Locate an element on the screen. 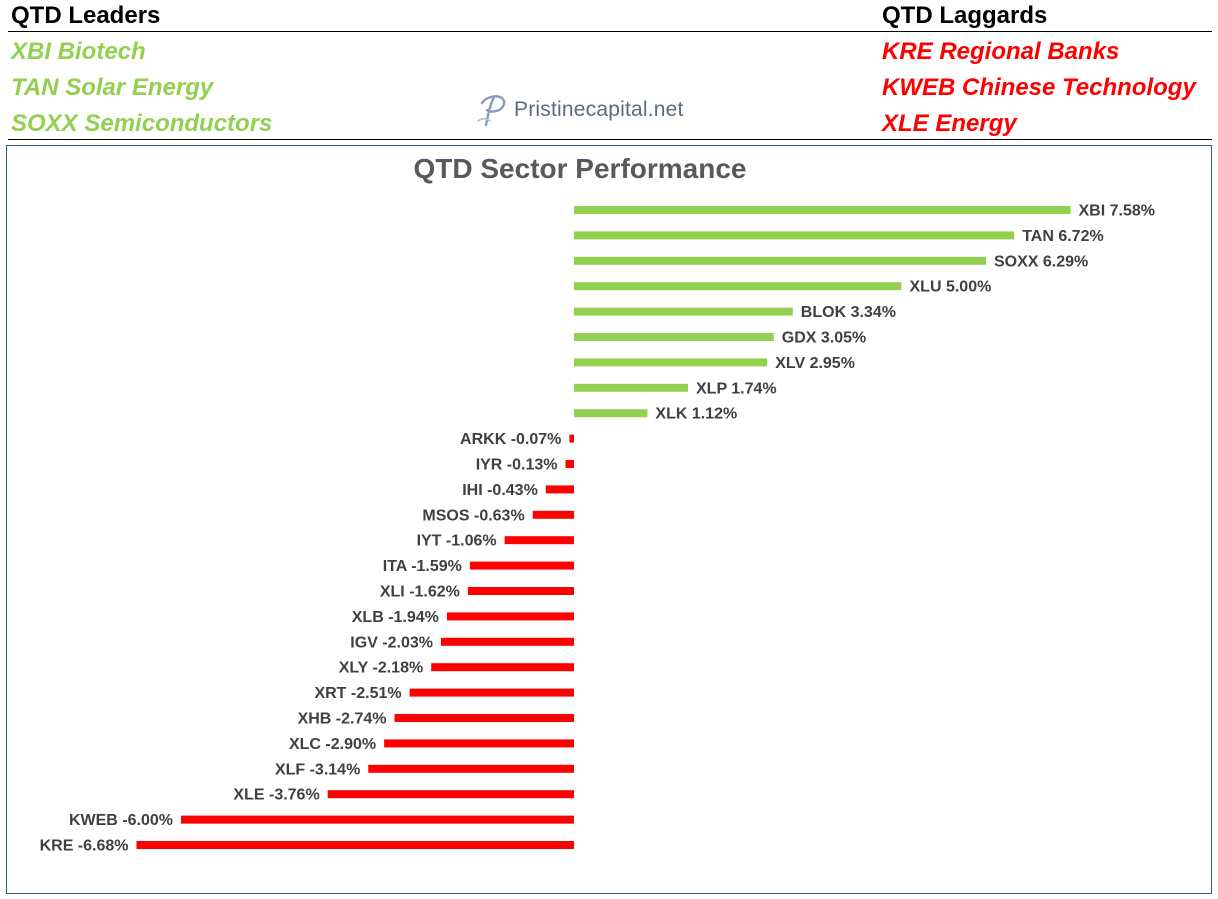 The image size is (1218, 899). bar-label-xlf: XLF -3.14% is located at coordinates (317, 769).